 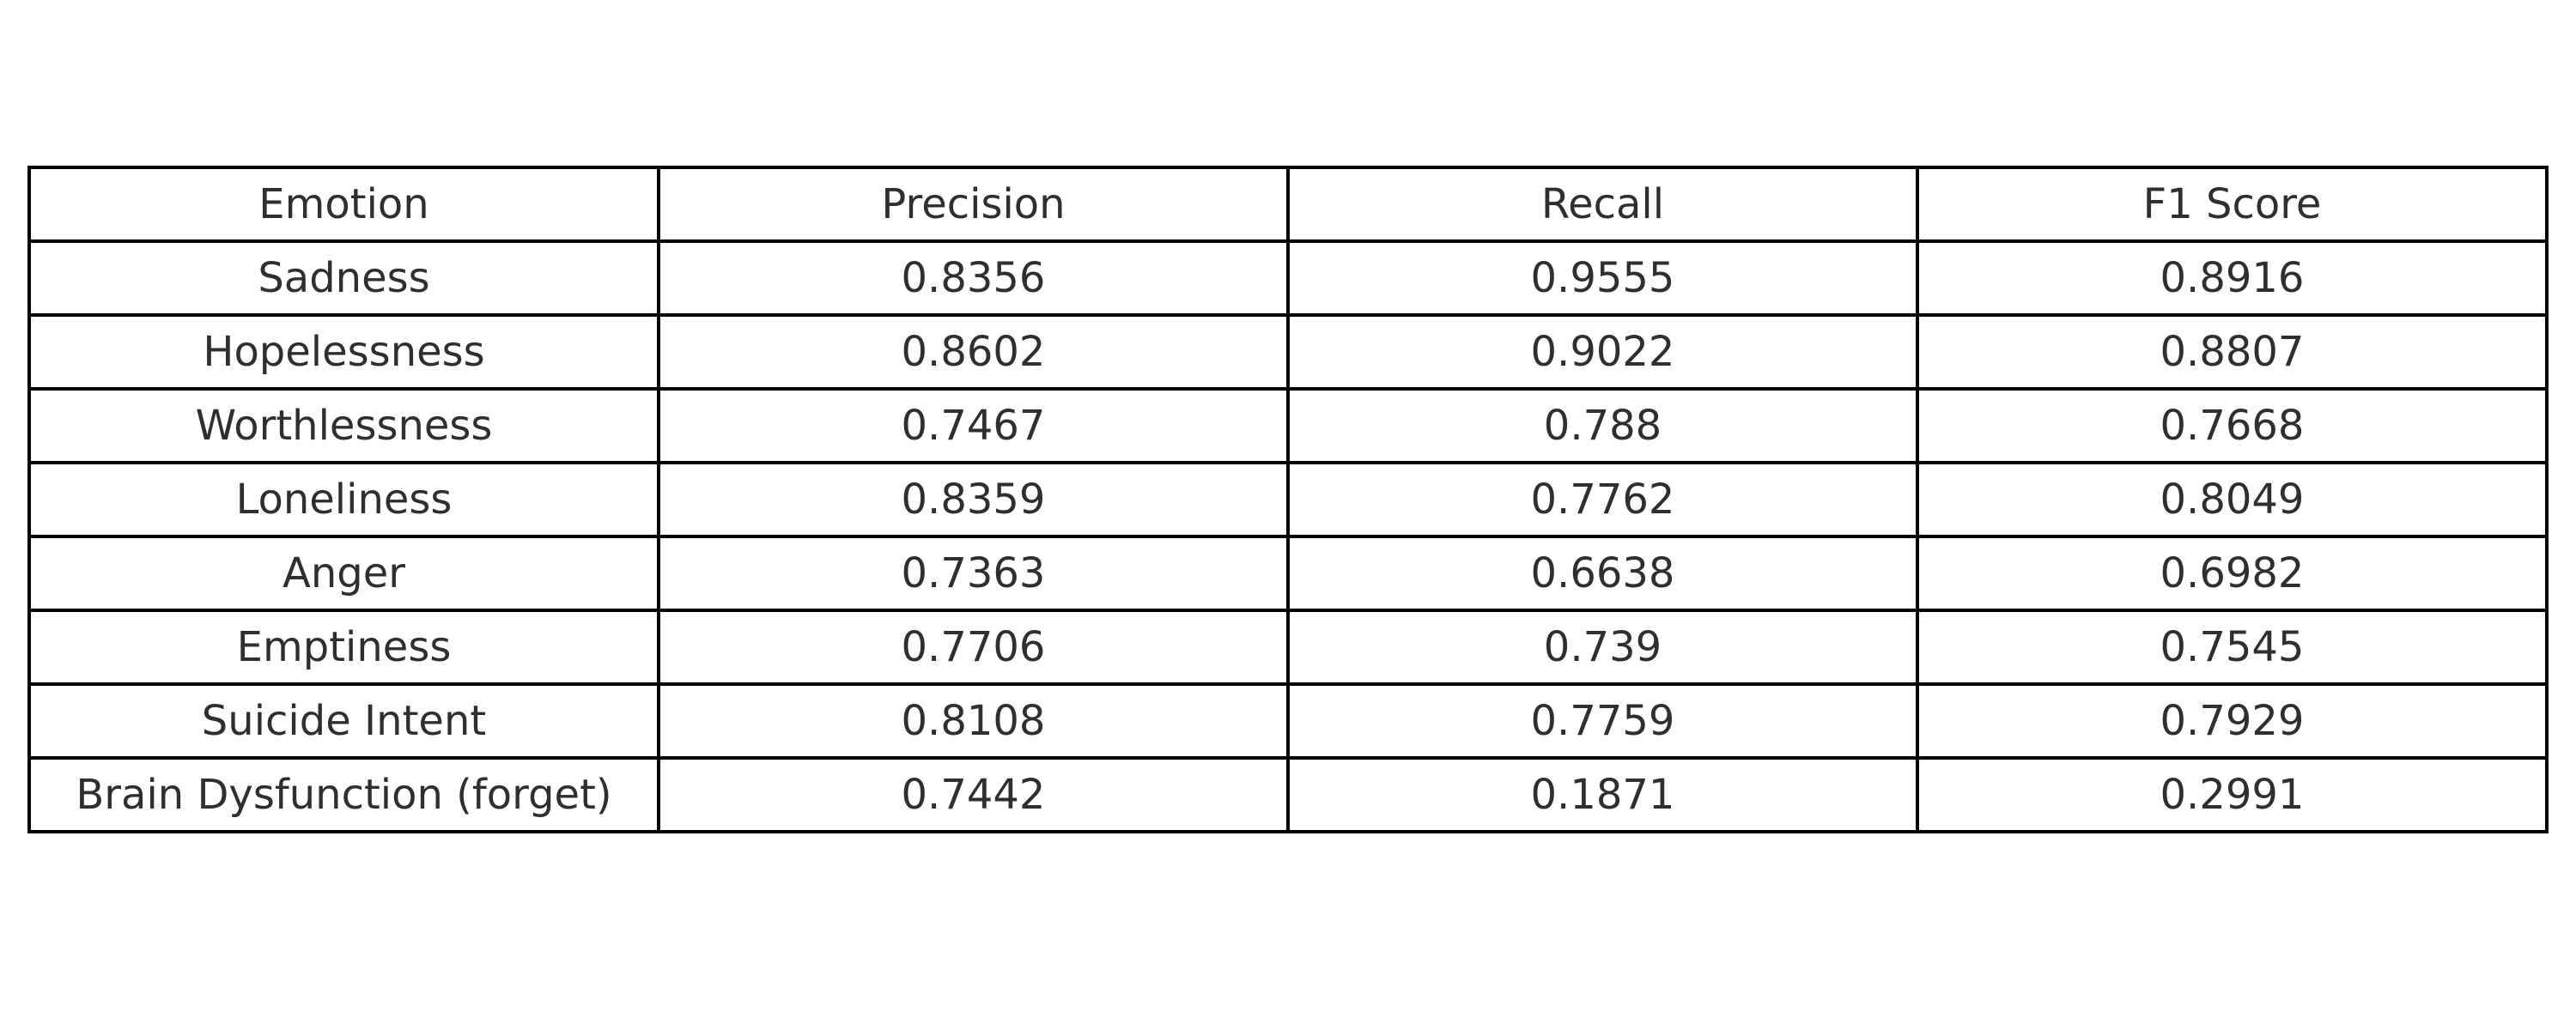 I want to click on f1-score-cell: 0.8049, so click(x=2232, y=499).